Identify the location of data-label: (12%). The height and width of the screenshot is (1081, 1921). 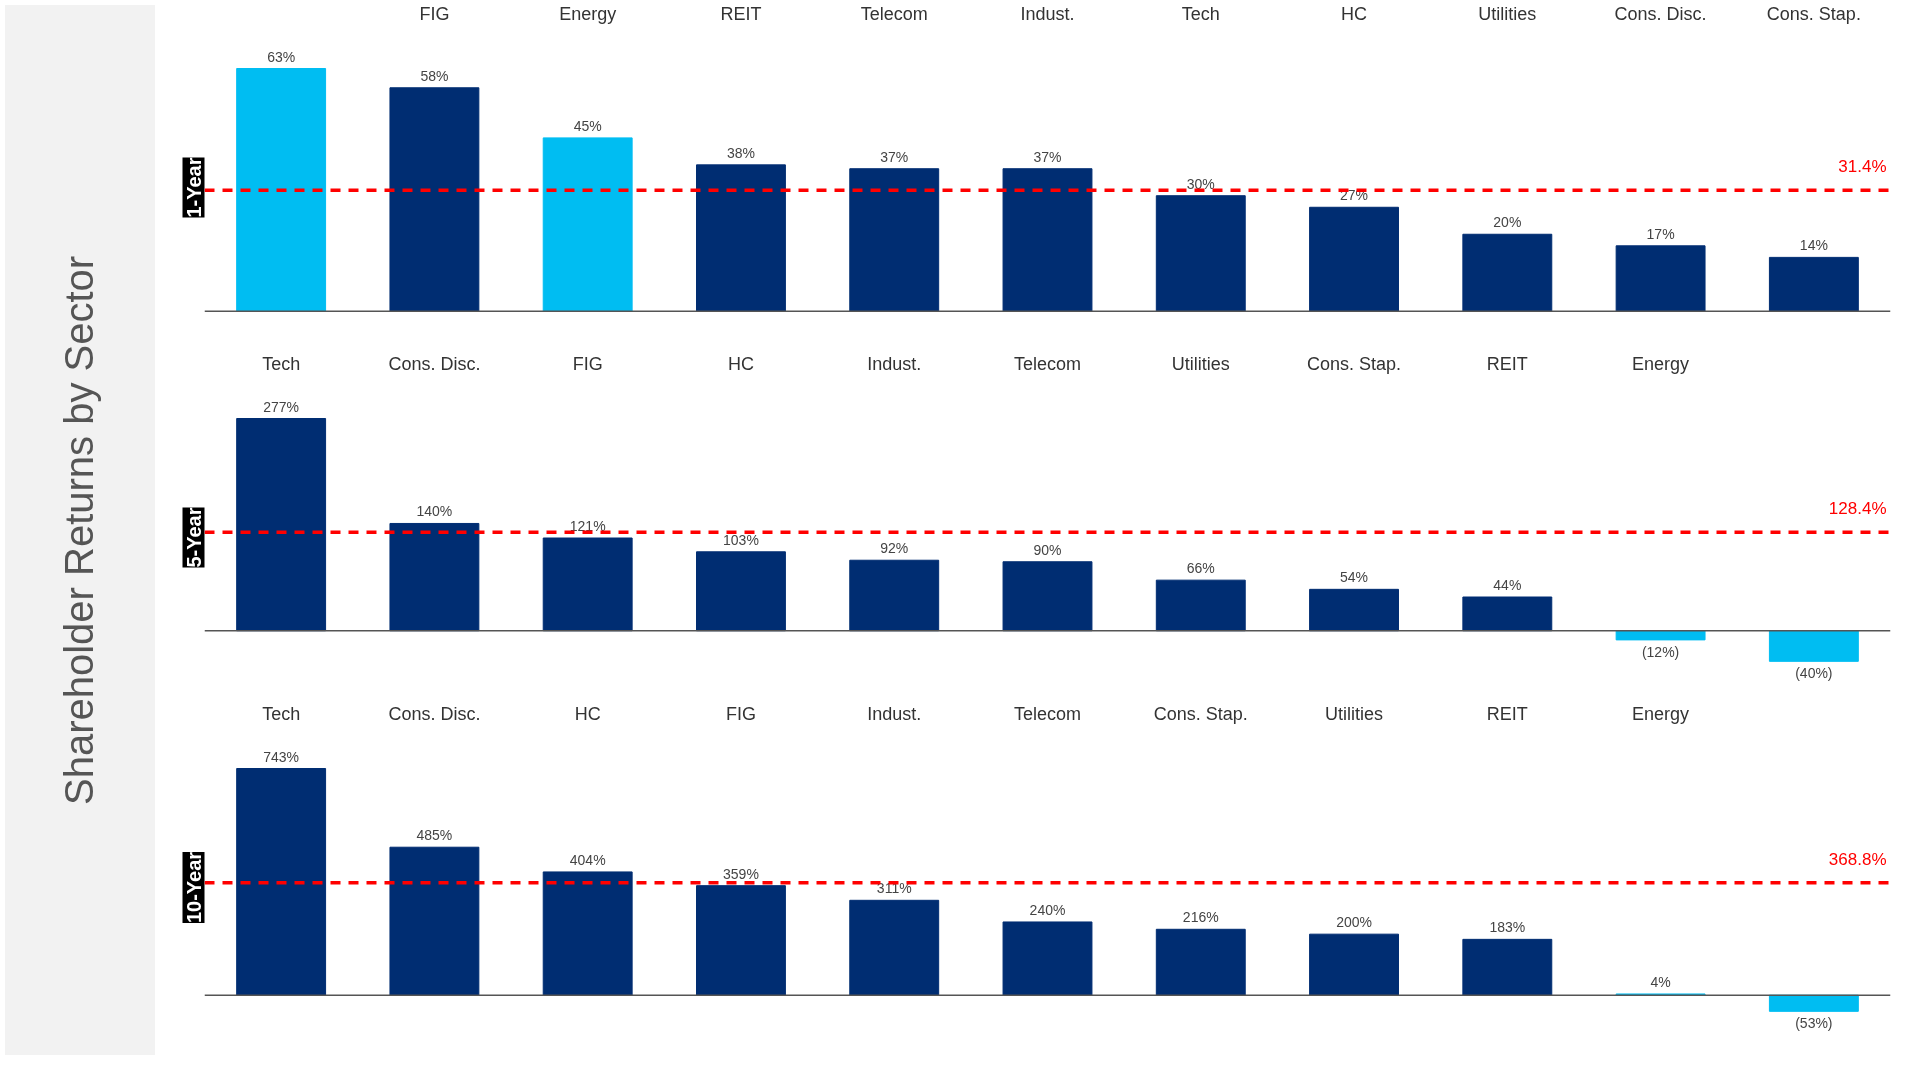
(1660, 651).